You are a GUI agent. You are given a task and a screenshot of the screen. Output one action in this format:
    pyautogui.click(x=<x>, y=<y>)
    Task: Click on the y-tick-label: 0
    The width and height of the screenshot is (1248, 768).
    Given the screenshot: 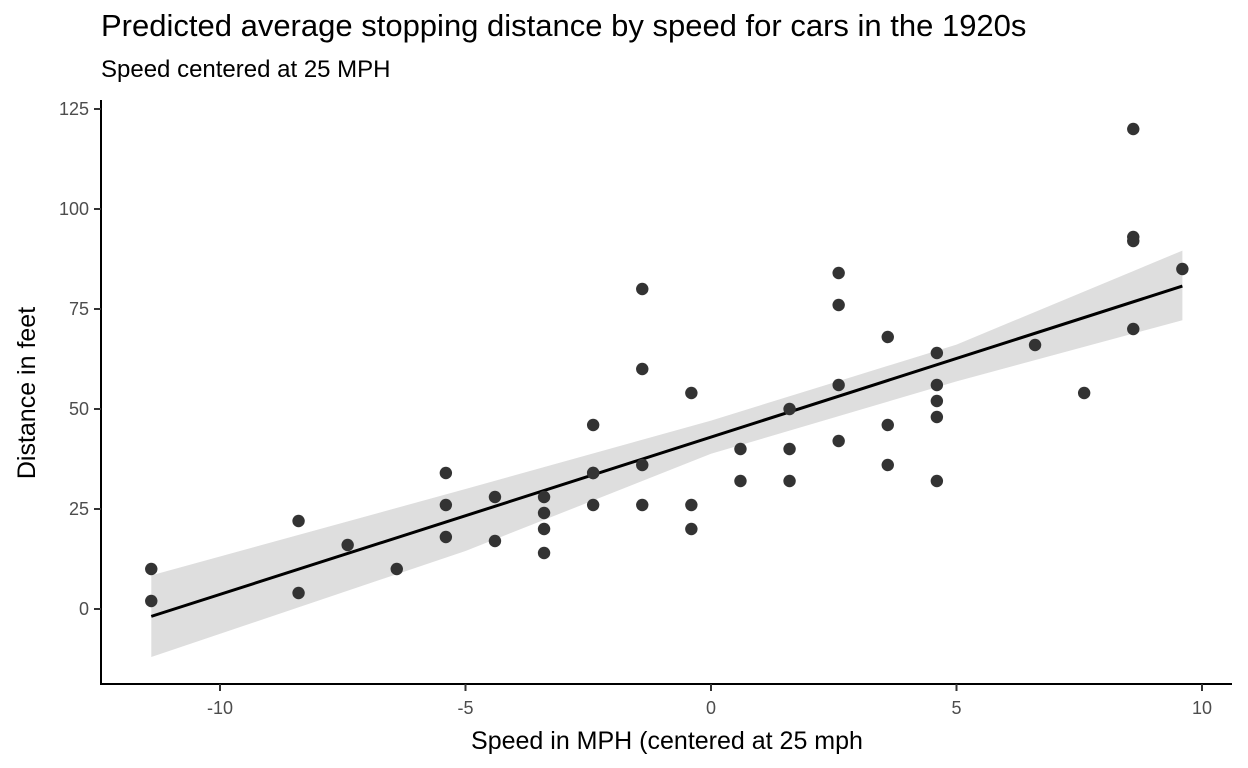 What is the action you would take?
    pyautogui.click(x=84, y=609)
    